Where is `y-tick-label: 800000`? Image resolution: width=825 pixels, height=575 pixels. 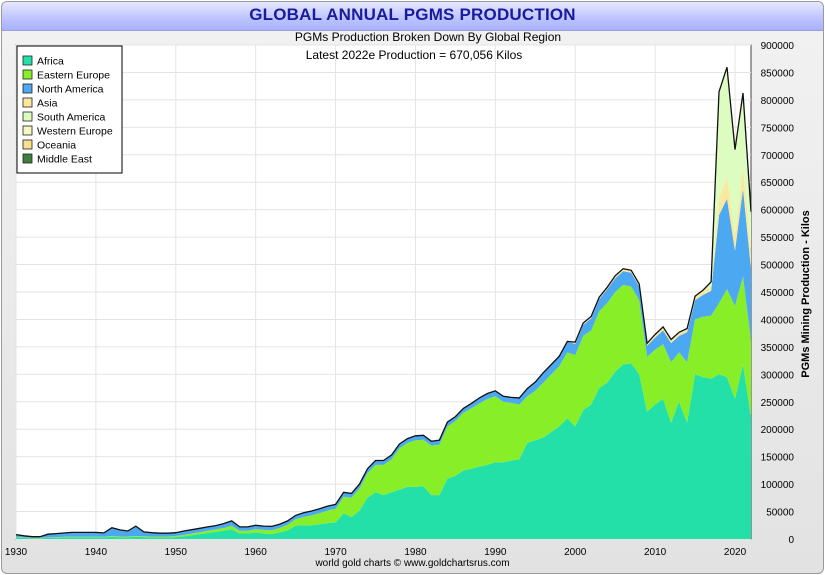
y-tick-label: 800000 is located at coordinates (778, 101).